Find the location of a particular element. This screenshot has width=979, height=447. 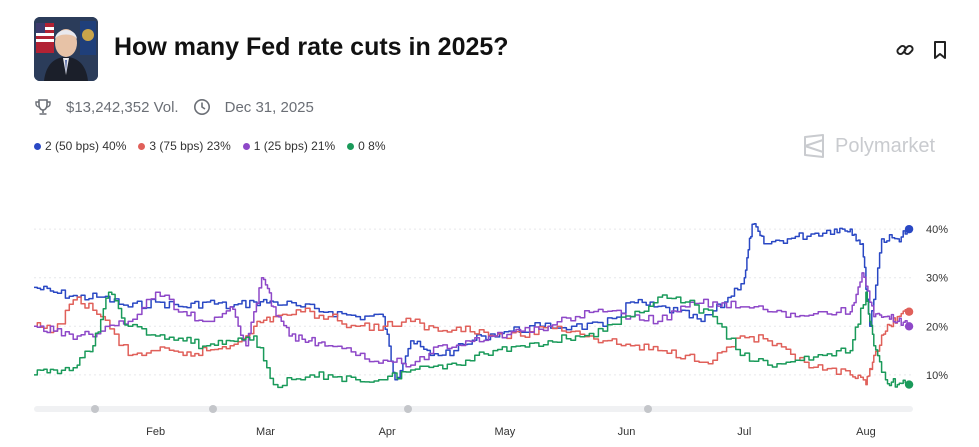

market-thumbnail is located at coordinates (66, 49).